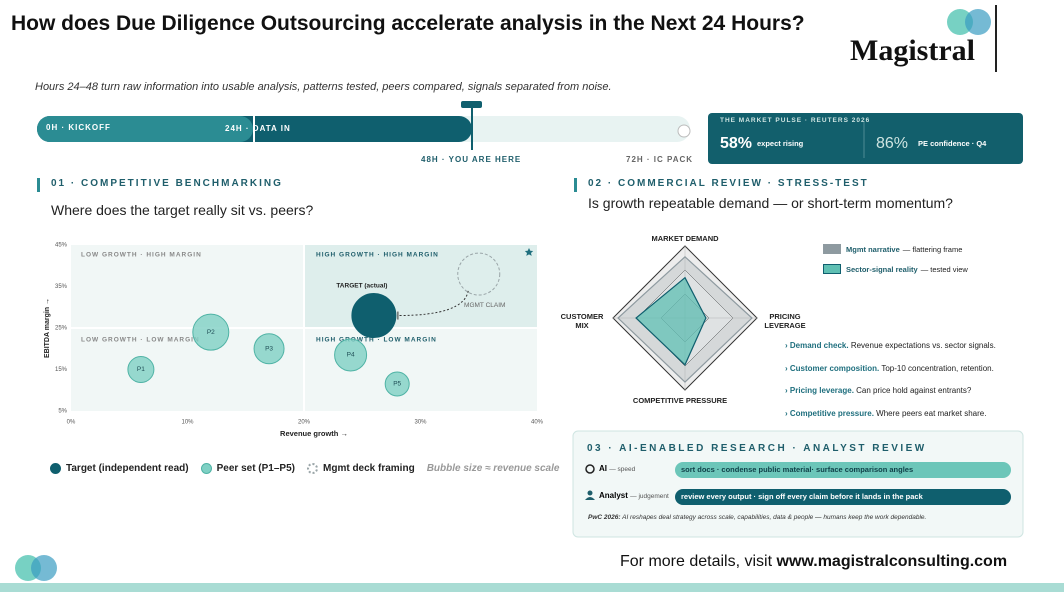 The width and height of the screenshot is (1064, 601). What do you see at coordinates (420, 286) in the screenshot?
I see `quadrant-highlight` at bounding box center [420, 286].